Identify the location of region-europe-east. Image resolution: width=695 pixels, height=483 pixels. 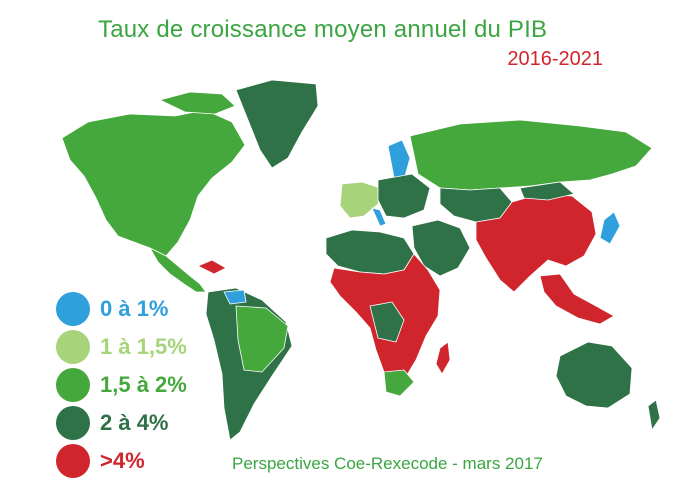
(404, 196).